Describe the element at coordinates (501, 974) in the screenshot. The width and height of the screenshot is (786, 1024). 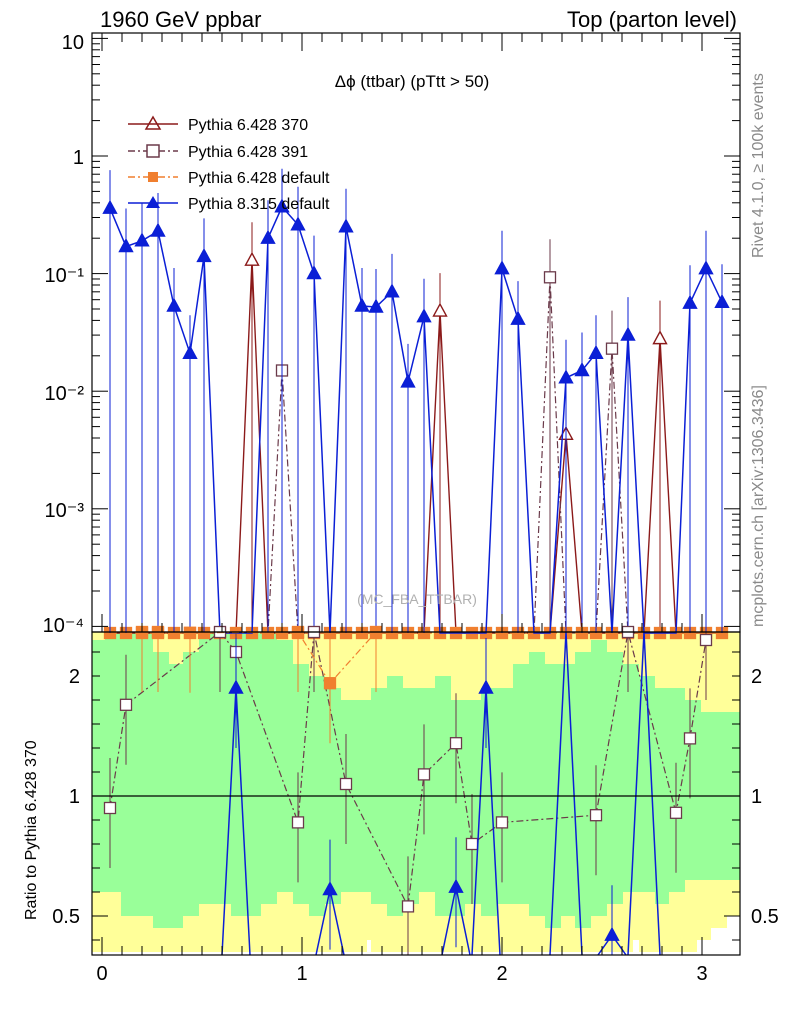
I see `x-tick-label-2: 2` at that location.